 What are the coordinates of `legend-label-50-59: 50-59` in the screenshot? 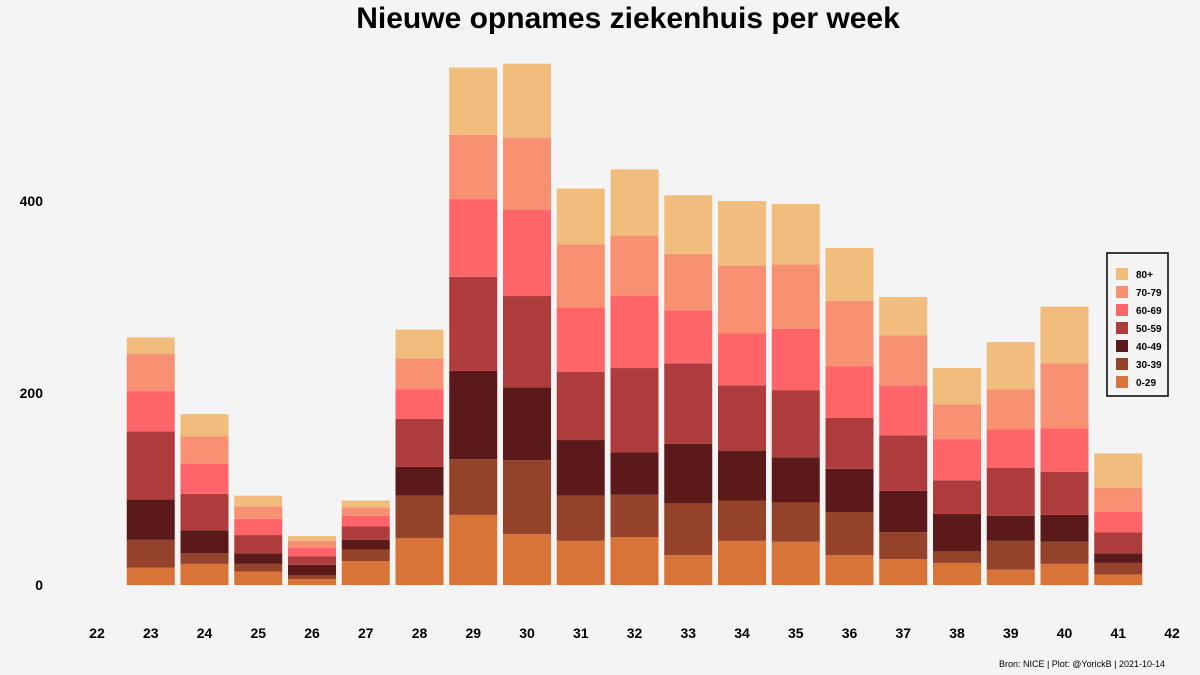 It's located at (1149, 329).